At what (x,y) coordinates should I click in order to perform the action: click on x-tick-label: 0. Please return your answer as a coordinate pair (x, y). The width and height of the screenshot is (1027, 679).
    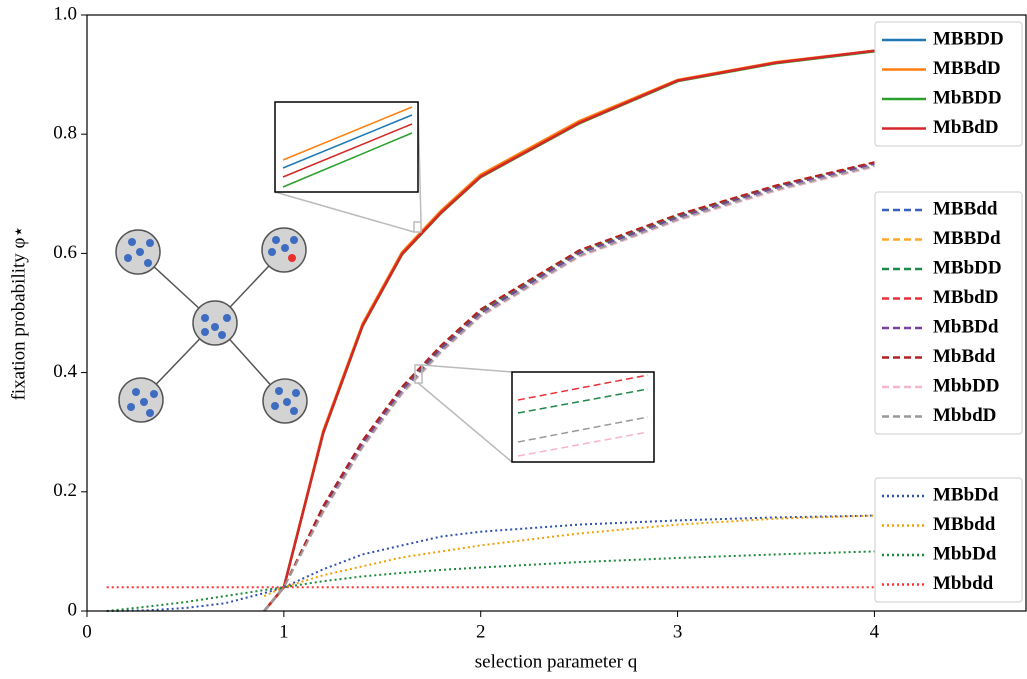
    Looking at the image, I should click on (87, 631).